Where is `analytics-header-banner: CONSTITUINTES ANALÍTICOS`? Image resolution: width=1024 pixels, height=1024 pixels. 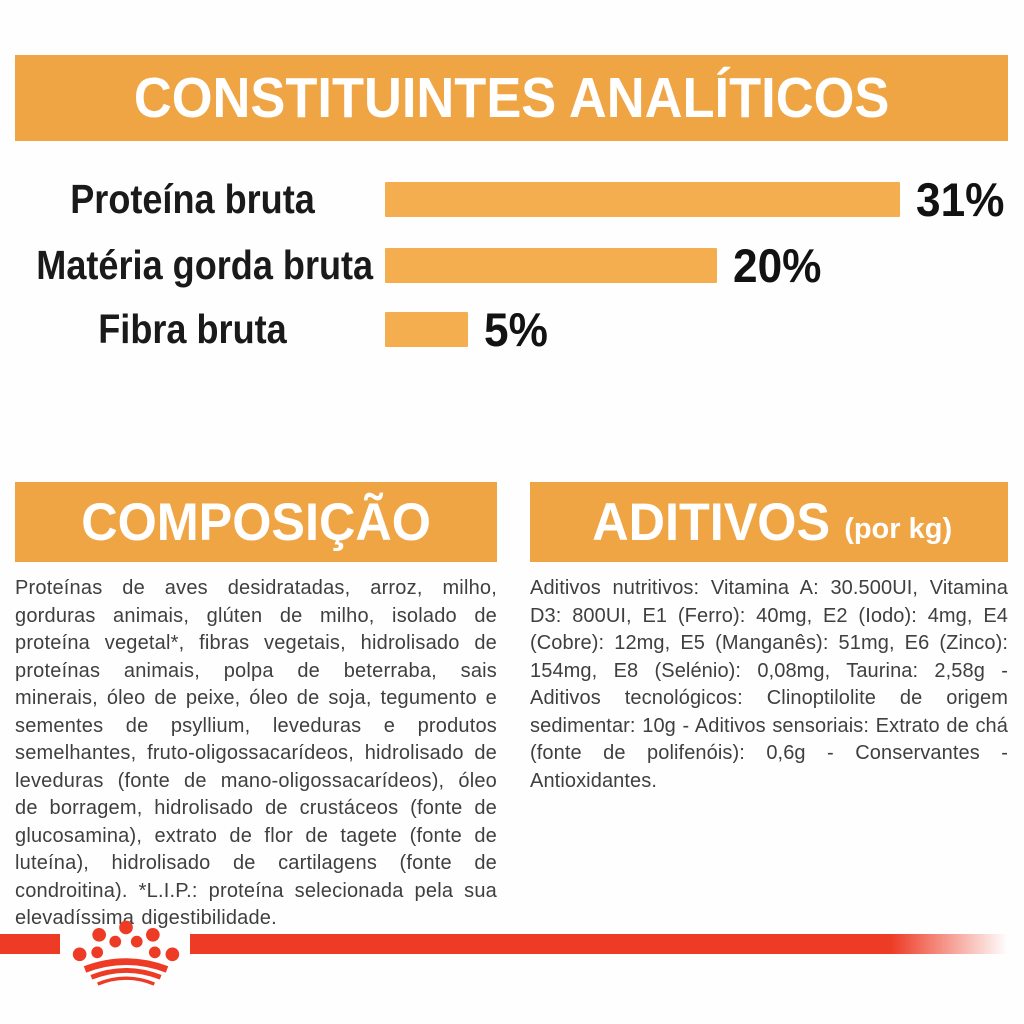 analytics-header-banner: CONSTITUINTES ANALÍTICOS is located at coordinates (511, 98).